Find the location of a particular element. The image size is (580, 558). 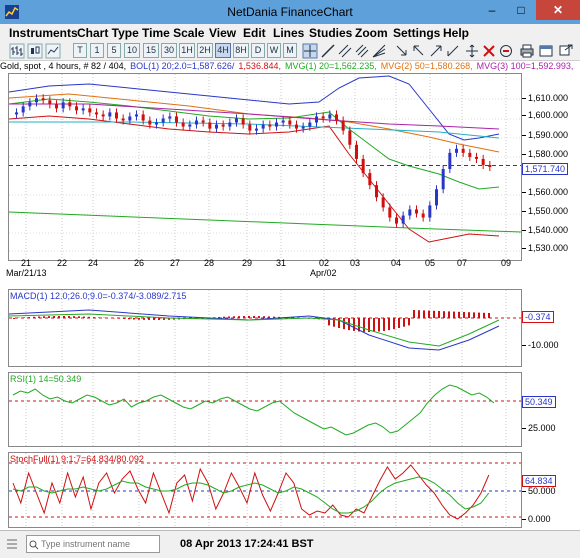

arrow-tool-3-icon is located at coordinates (436, 51).